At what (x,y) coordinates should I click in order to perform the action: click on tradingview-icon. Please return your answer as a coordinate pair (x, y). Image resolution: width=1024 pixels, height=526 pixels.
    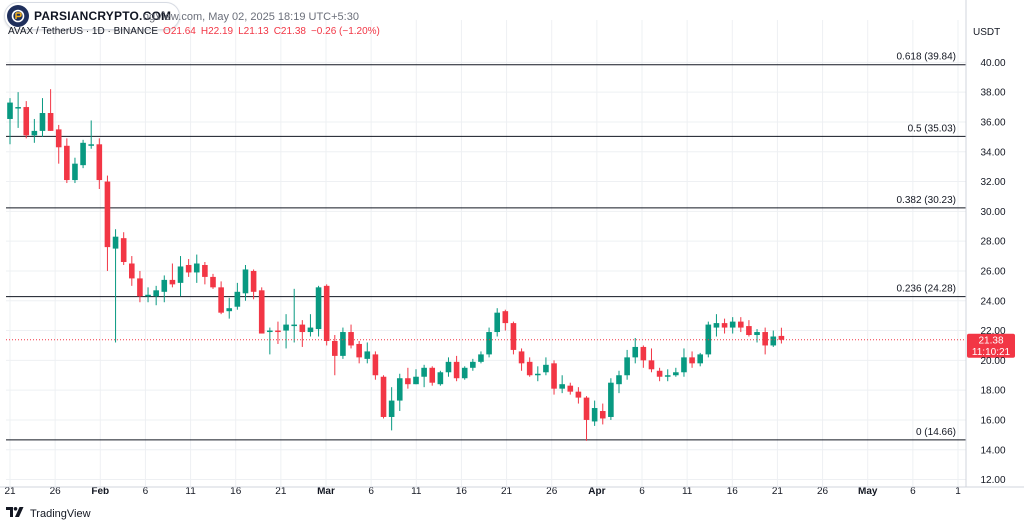
    Looking at the image, I should click on (15, 513).